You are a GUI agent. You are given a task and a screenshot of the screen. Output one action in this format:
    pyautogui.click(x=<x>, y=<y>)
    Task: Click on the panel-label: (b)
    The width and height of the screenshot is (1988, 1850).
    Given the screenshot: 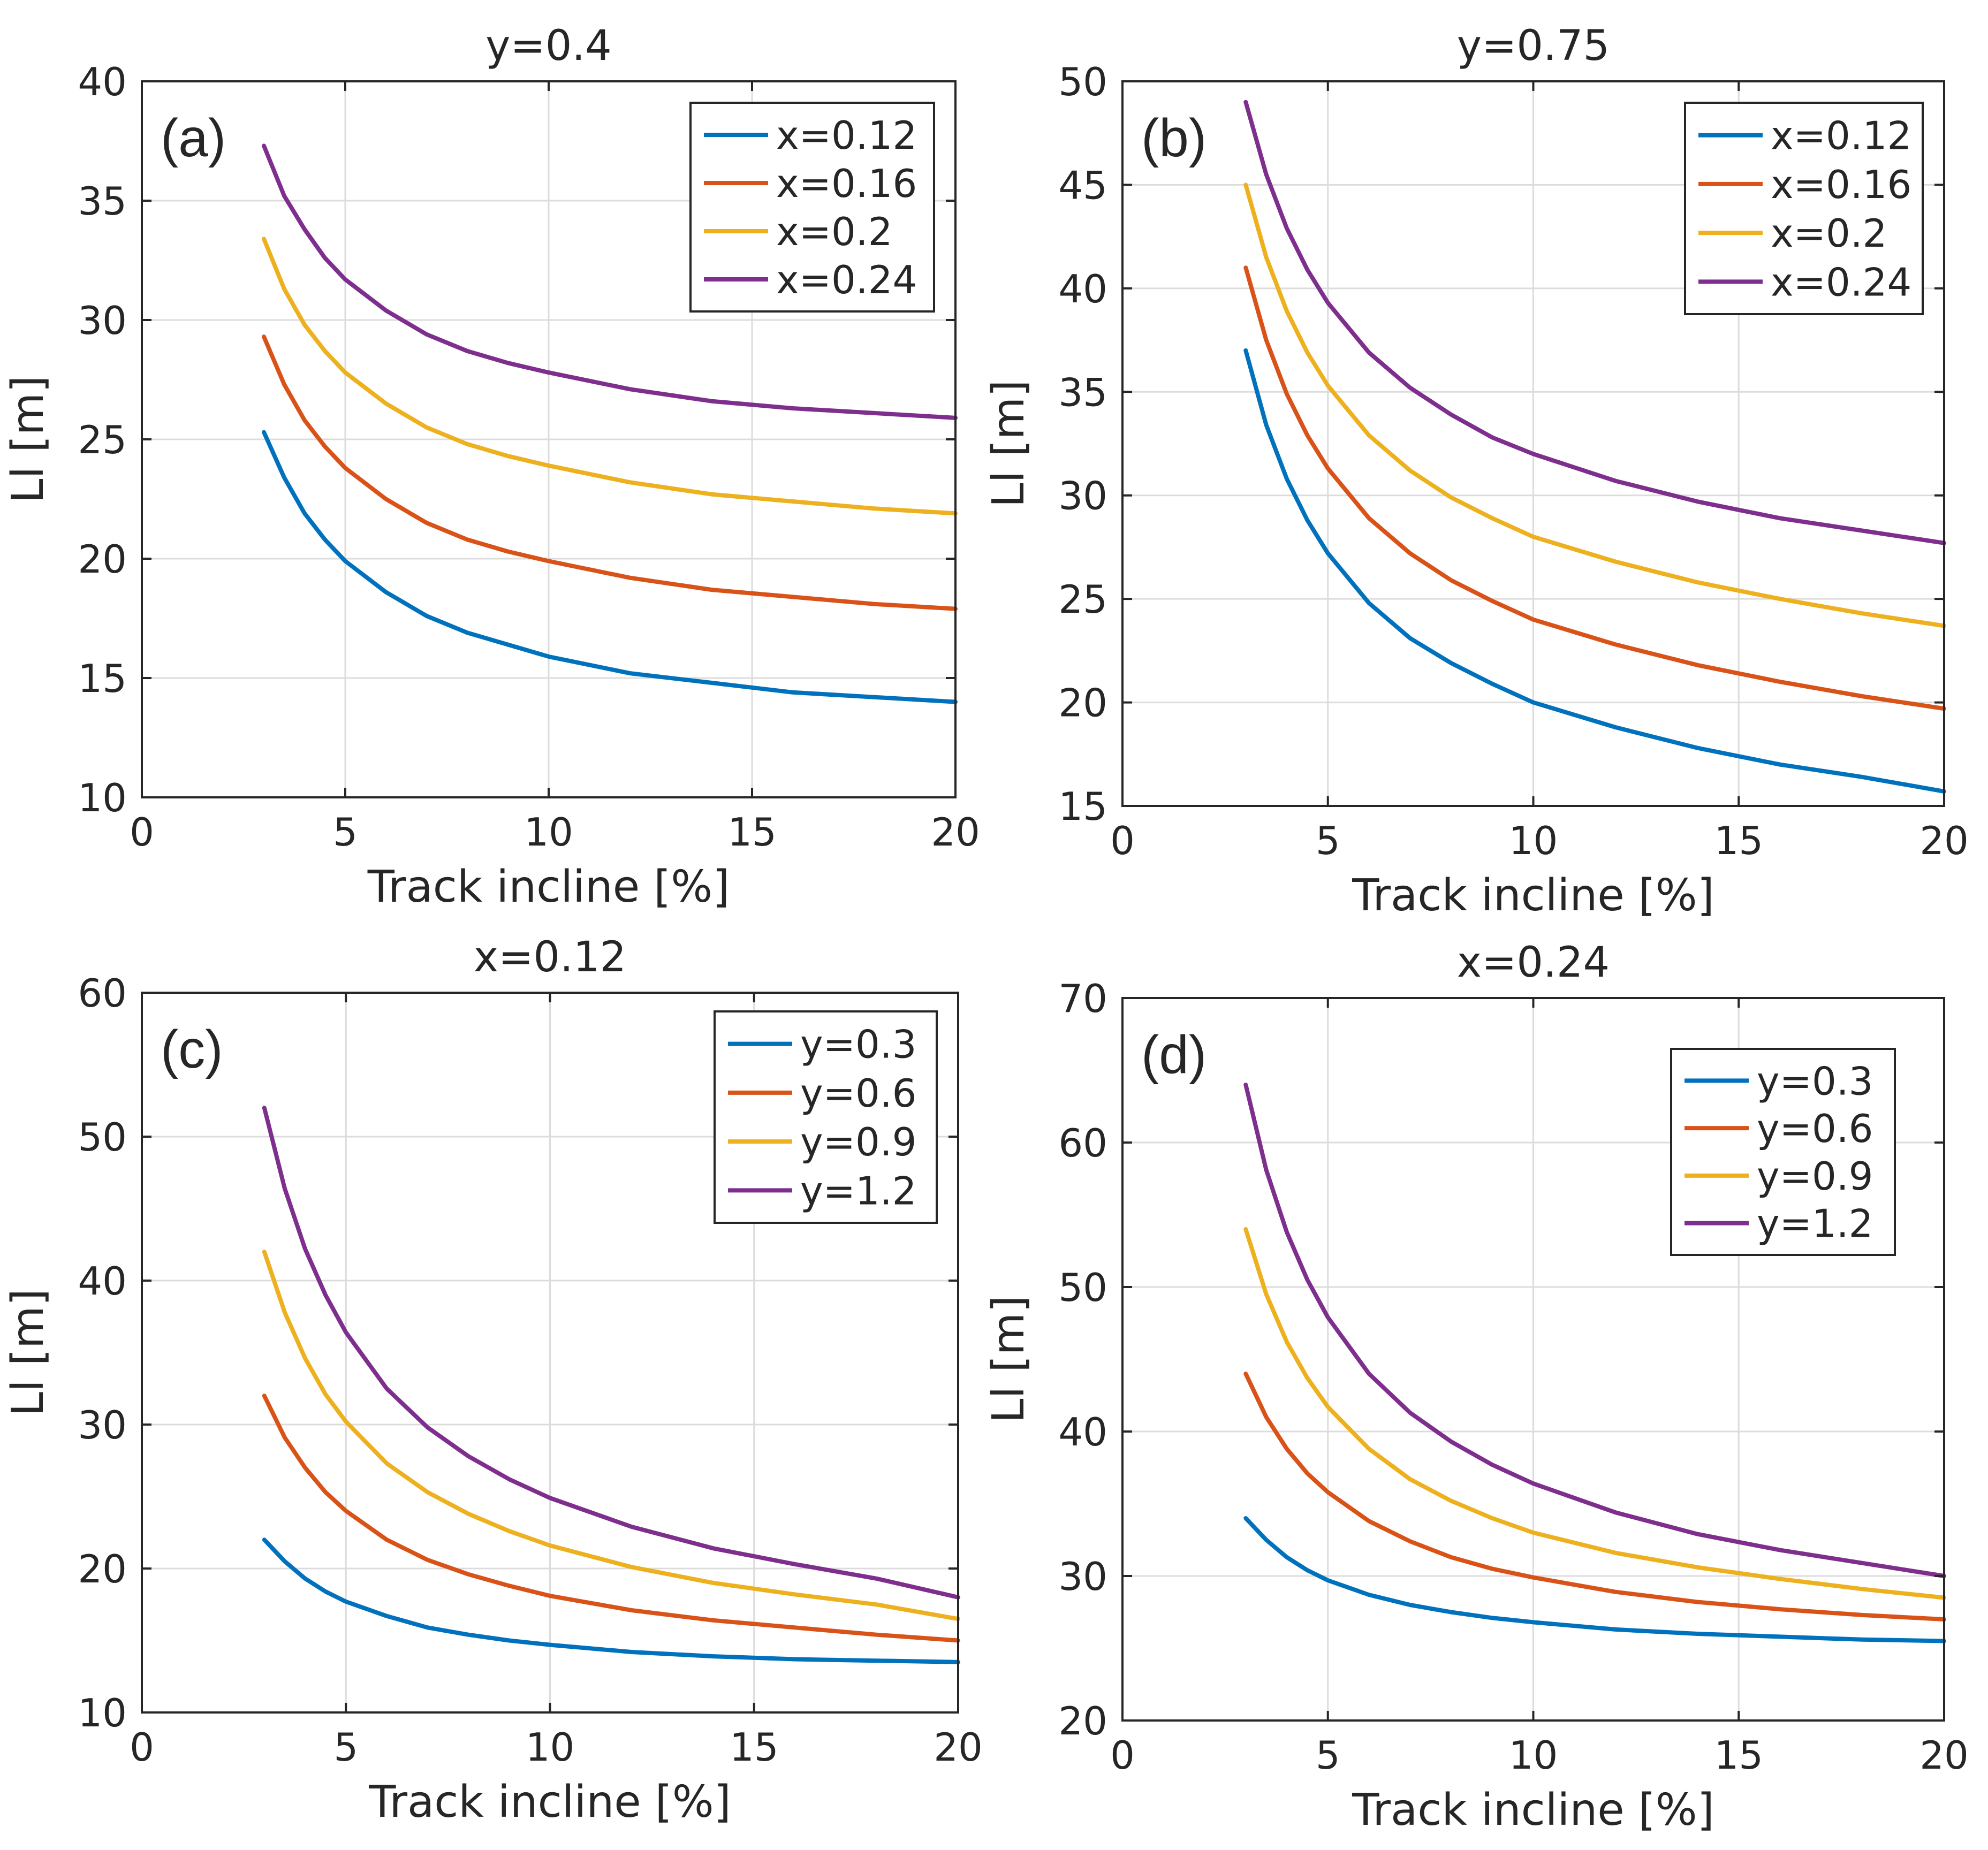 What is the action you would take?
    pyautogui.click(x=1174, y=138)
    